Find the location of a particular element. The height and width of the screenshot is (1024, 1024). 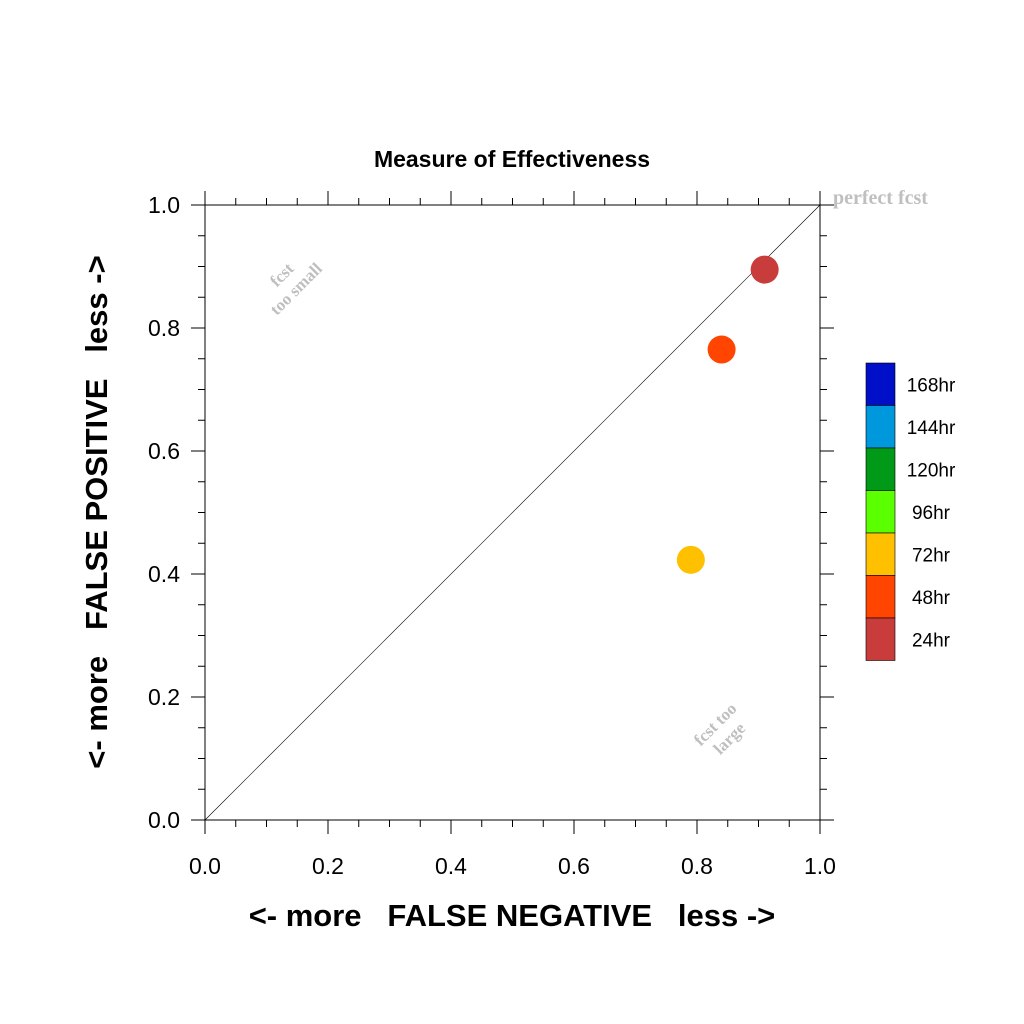

y-tick-labels: 0.0 0.2 0.4 0.6 0.8 1.0 is located at coordinates (164, 512).